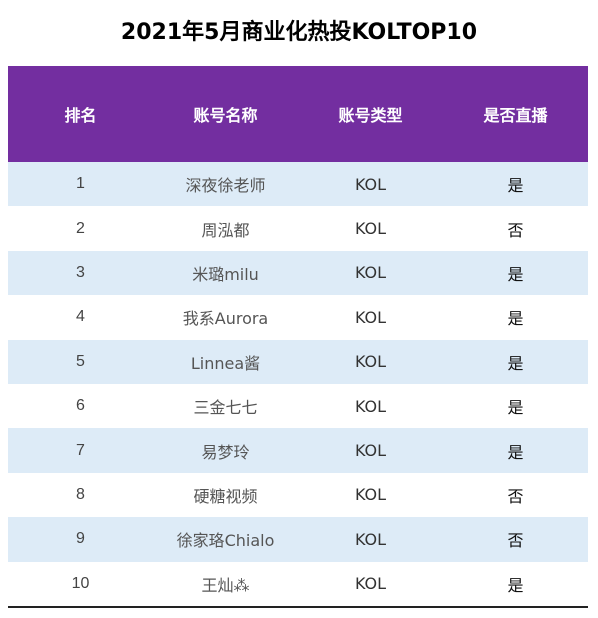 This screenshot has width=598, height=618. I want to click on header-account-type: 账号类型, so click(370, 115).